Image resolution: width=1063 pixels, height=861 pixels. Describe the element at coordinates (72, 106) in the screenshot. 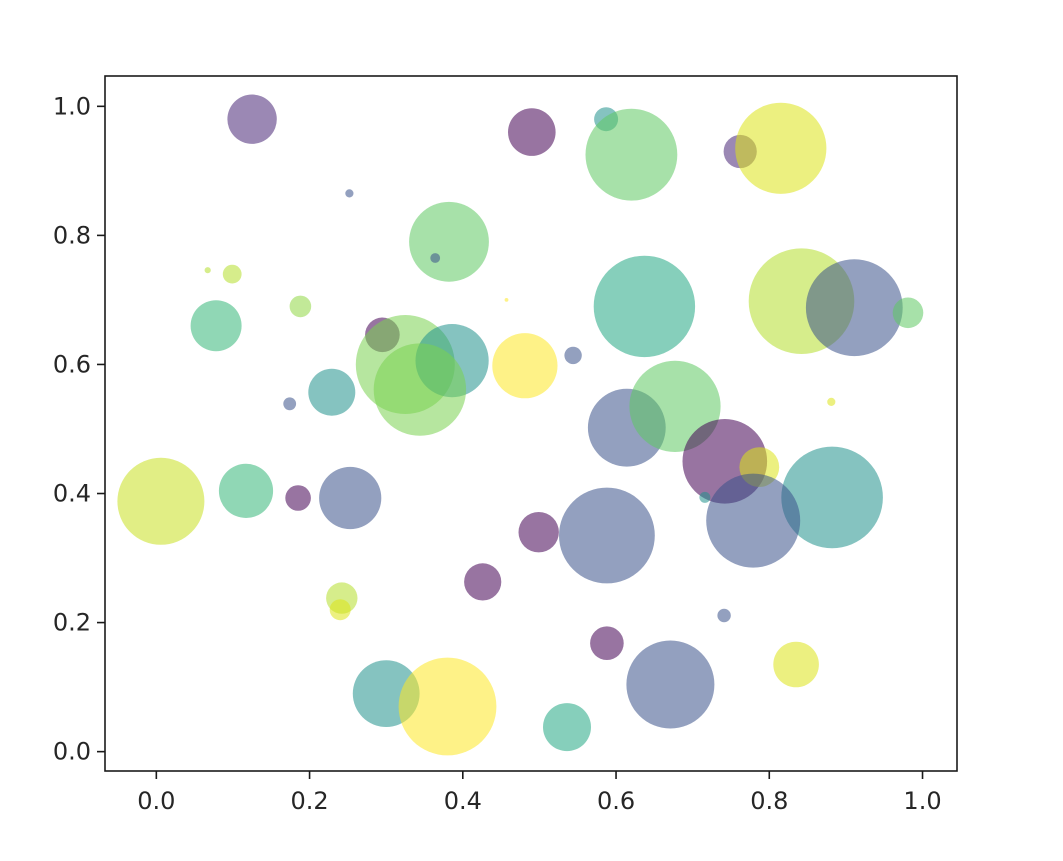

I see `y-tick-label: 1.0` at that location.